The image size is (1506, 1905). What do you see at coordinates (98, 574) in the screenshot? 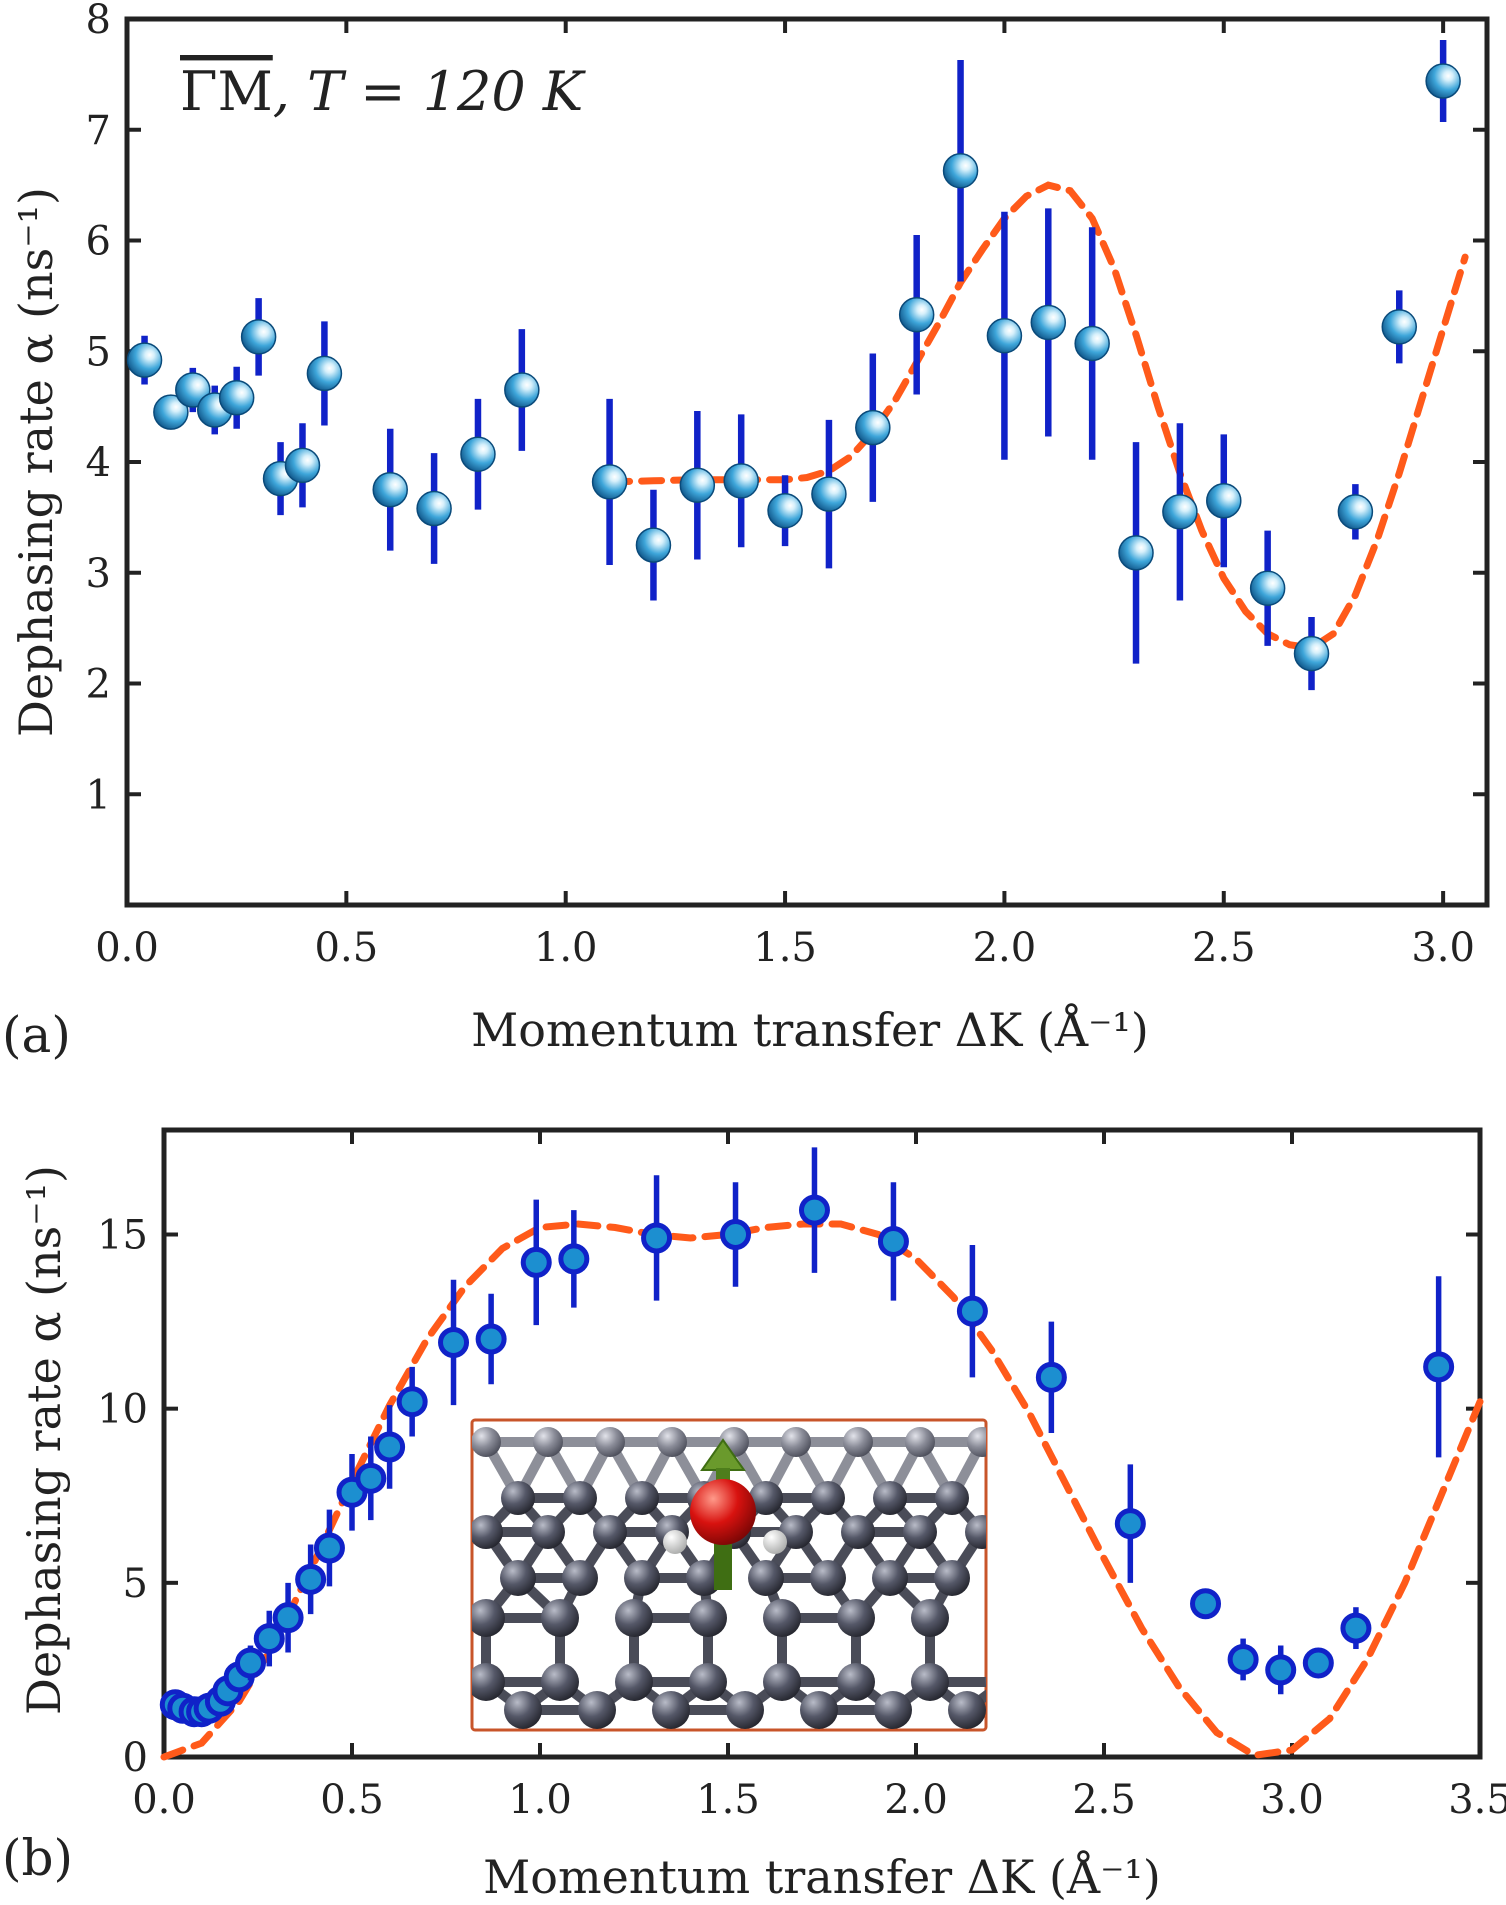
I see `y-tick-label: 3` at bounding box center [98, 574].